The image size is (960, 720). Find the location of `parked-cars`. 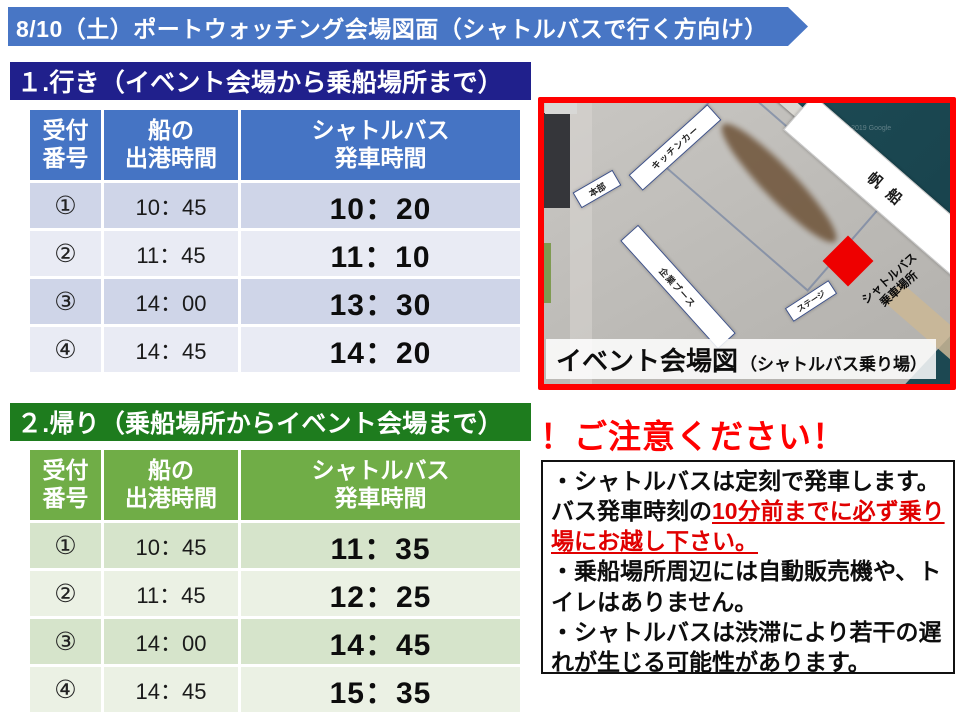

parked-cars is located at coordinates (561, 108).